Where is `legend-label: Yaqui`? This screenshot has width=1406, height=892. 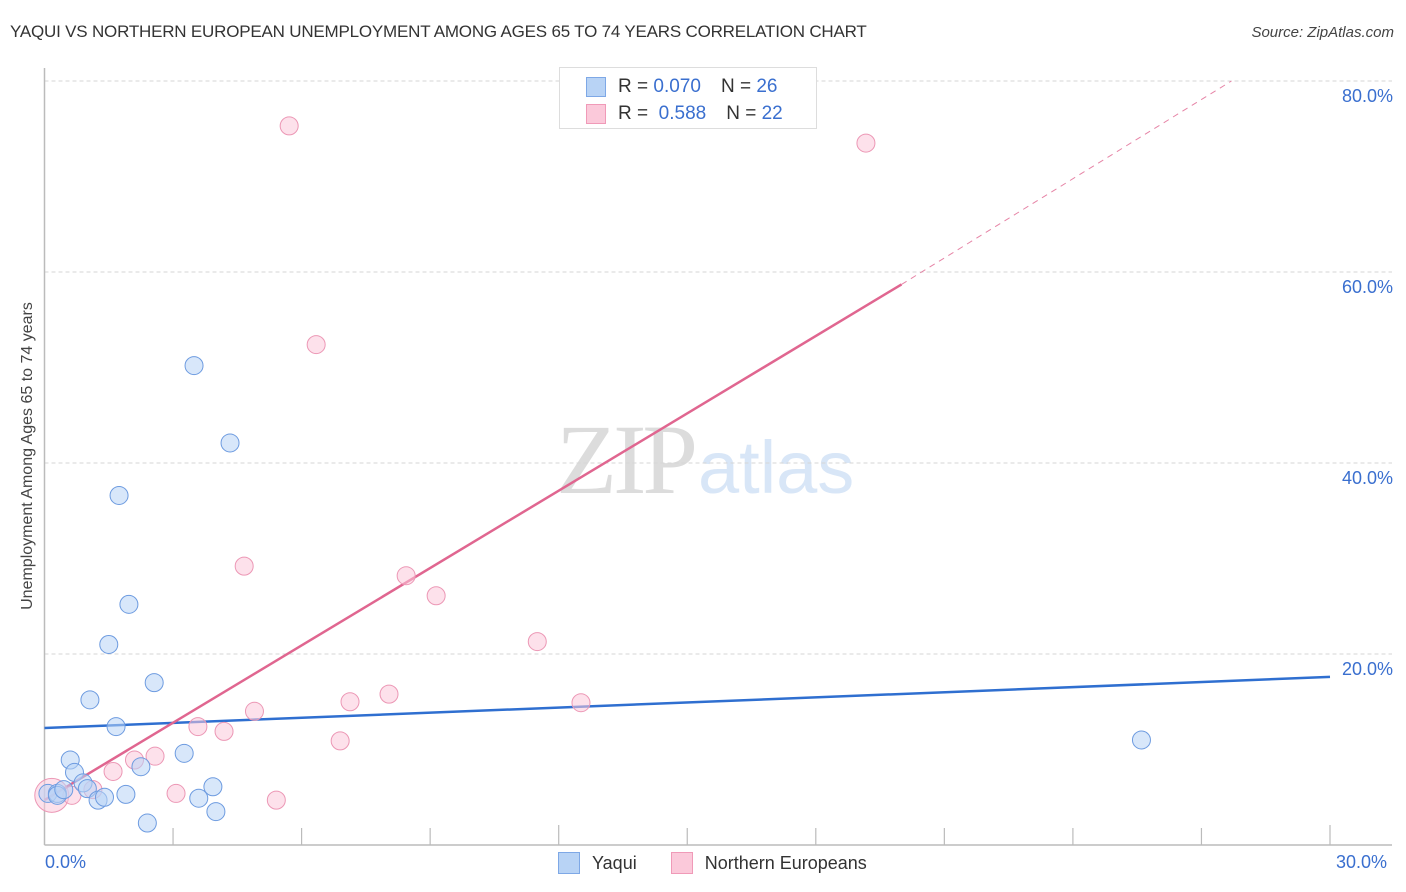
legend-label: Yaqui is located at coordinates (614, 862).